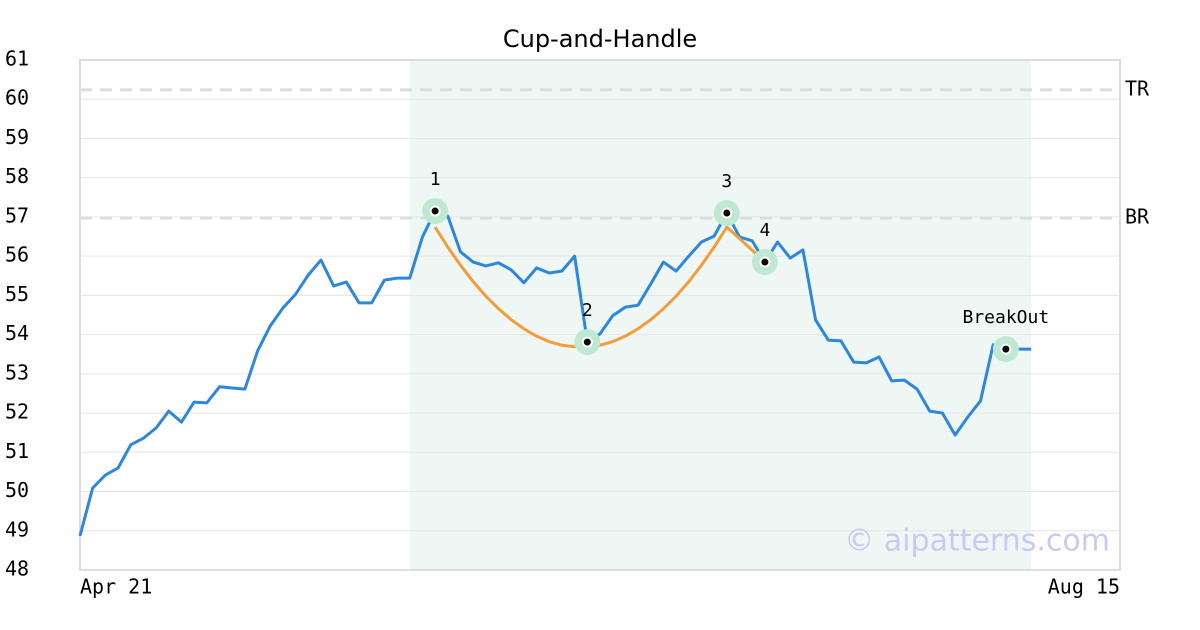 Image resolution: width=1200 pixels, height=630 pixels. Describe the element at coordinates (17, 412) in the screenshot. I see `y-tick-label: 52` at that location.